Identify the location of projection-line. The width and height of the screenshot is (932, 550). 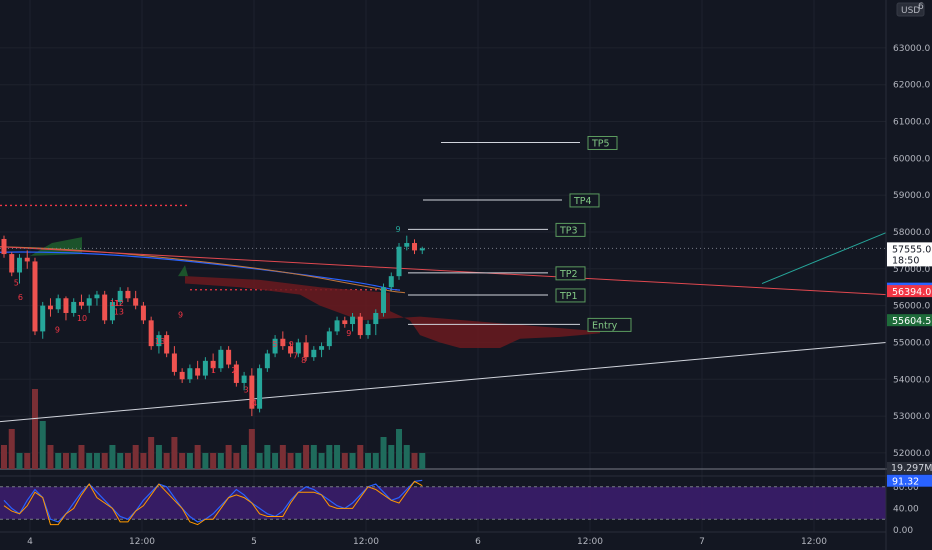
(824, 258).